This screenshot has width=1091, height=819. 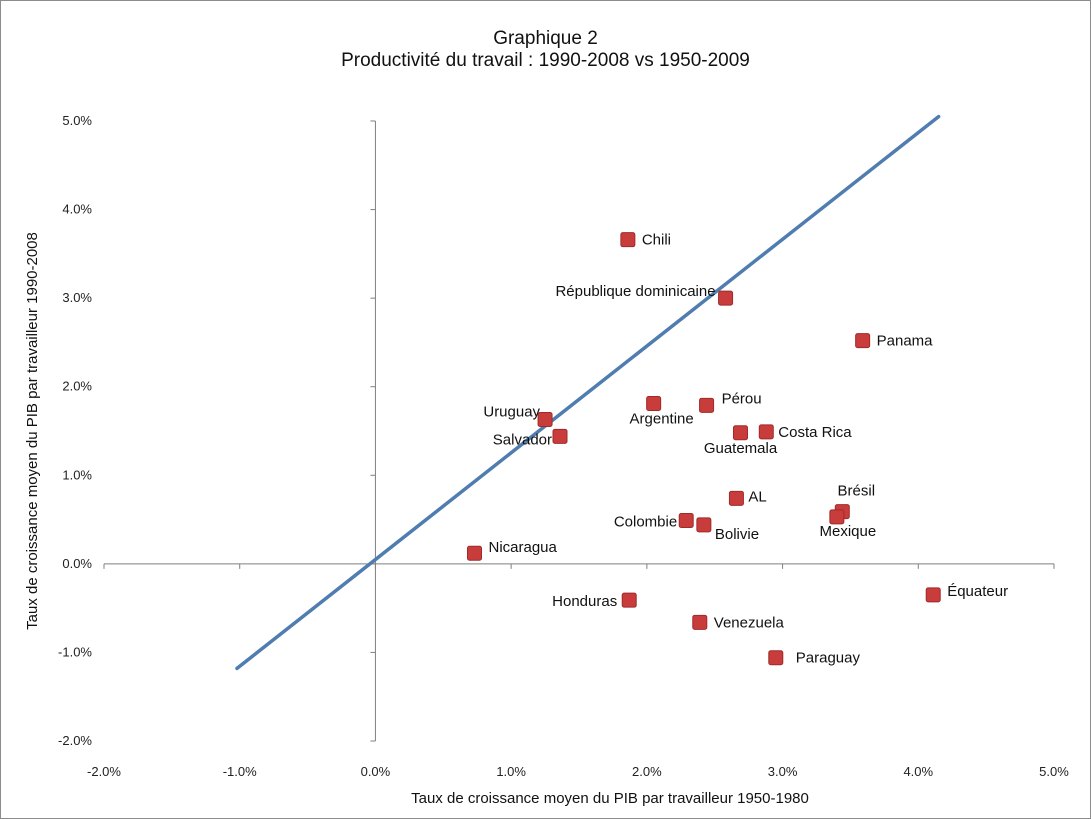 What do you see at coordinates (240, 771) in the screenshot?
I see `x-tick-label: -1.0%` at bounding box center [240, 771].